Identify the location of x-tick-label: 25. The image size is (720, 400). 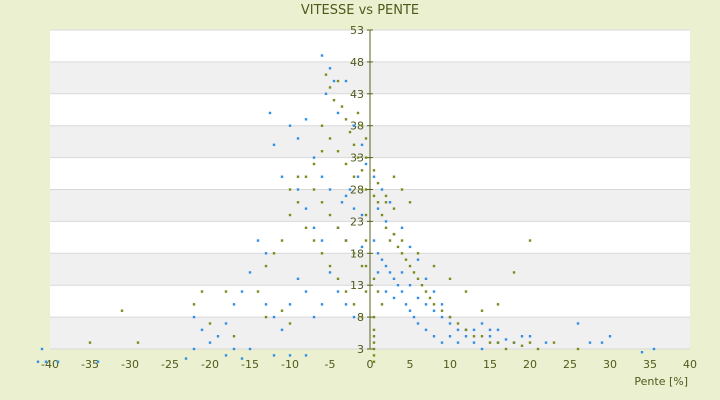
(570, 364).